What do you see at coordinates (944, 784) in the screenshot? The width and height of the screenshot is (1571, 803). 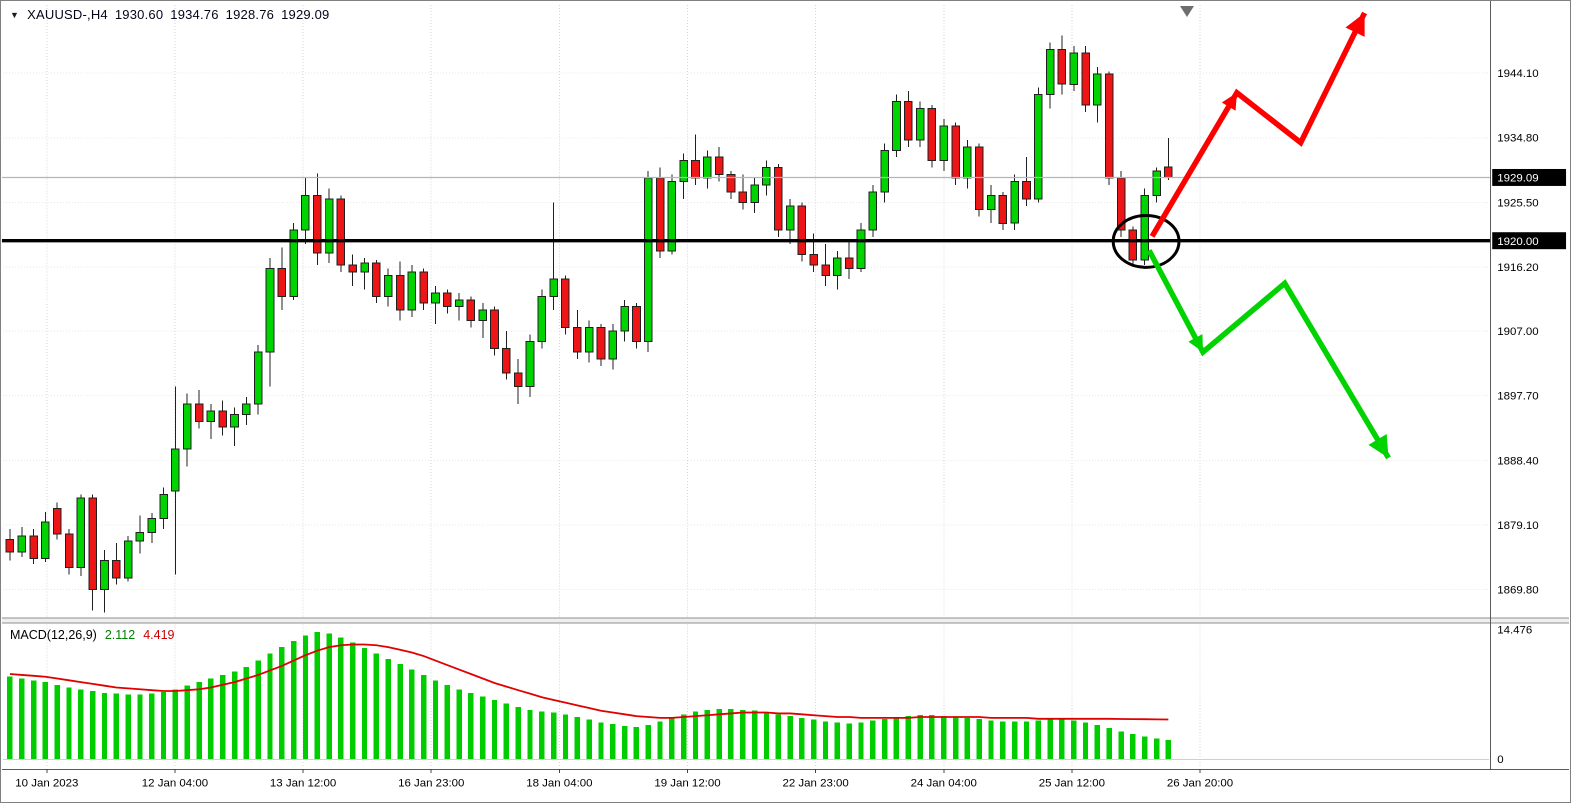 I see `svg-text: 24 Jan 04:00` at bounding box center [944, 784].